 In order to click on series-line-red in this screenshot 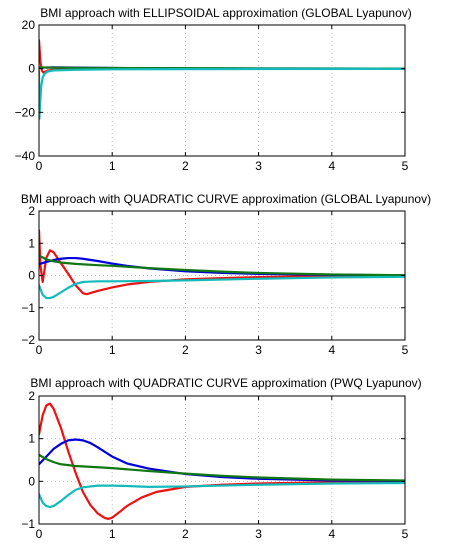, I will do `click(222, 262)`.